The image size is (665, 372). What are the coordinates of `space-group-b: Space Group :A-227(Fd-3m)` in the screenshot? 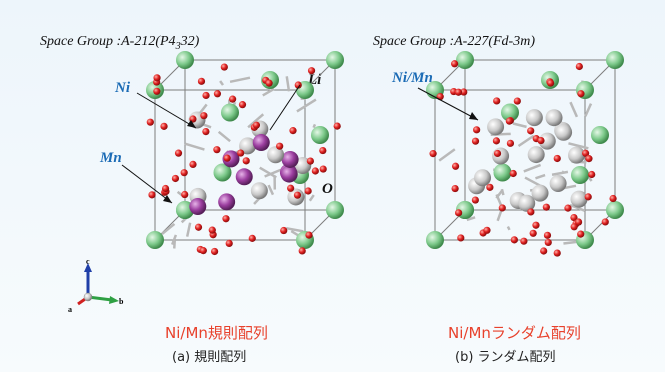 It's located at (454, 41).